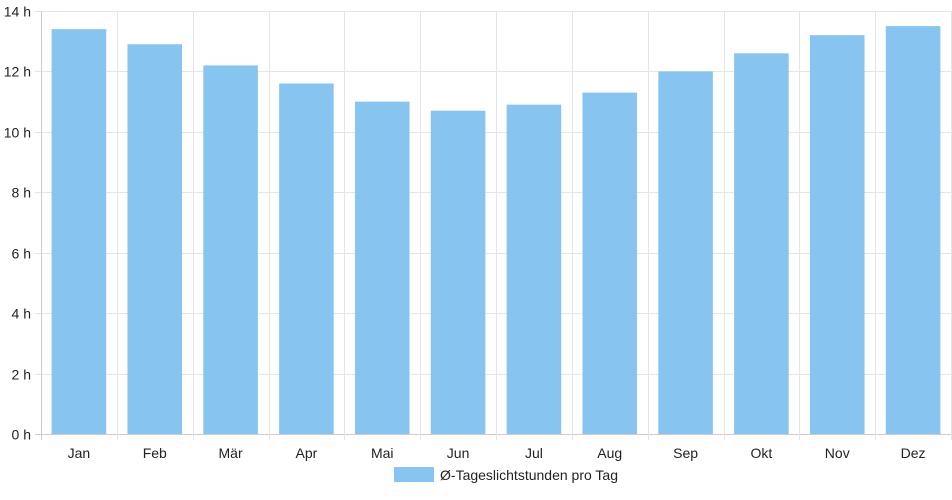  I want to click on x-tick-label: Jul, so click(534, 453).